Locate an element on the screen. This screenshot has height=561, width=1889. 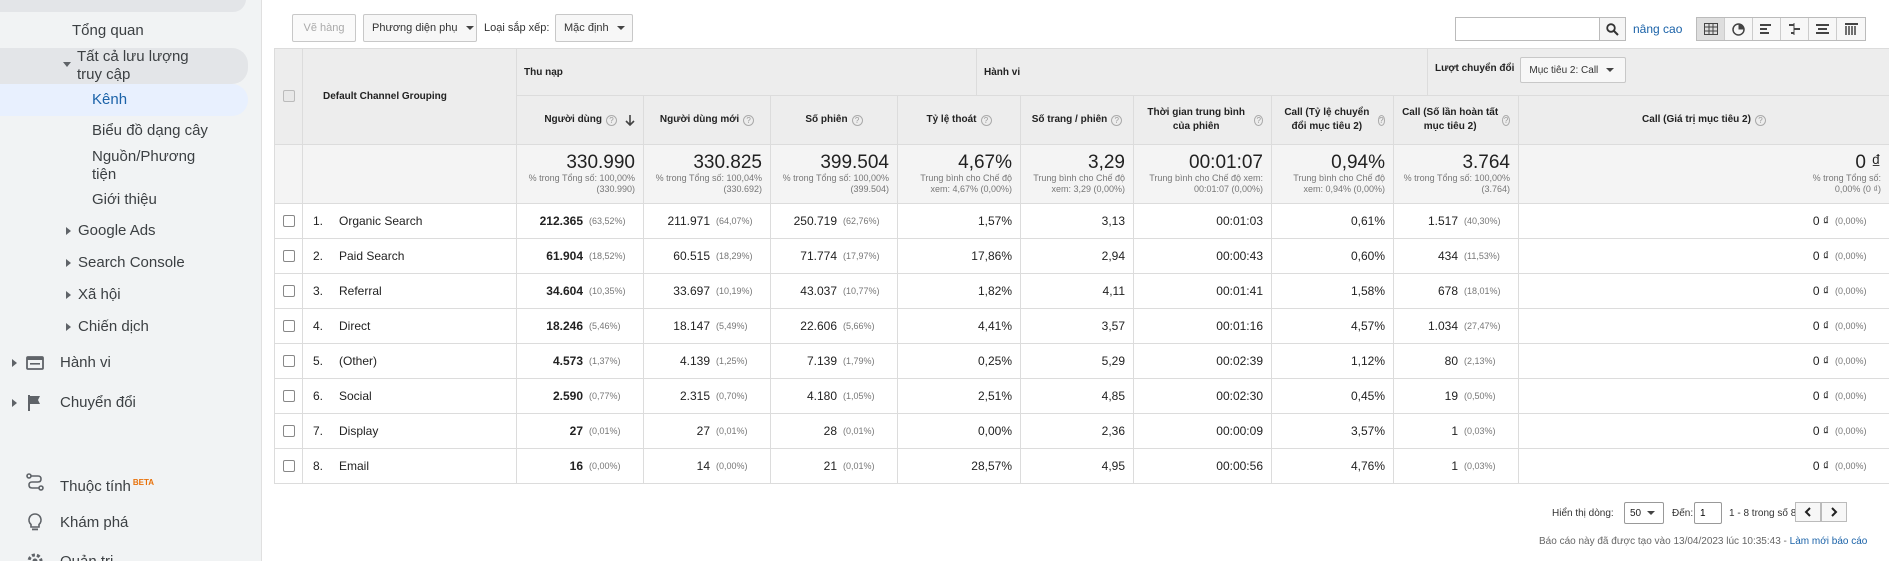
column-header: Người dùng? is located at coordinates (580, 120).